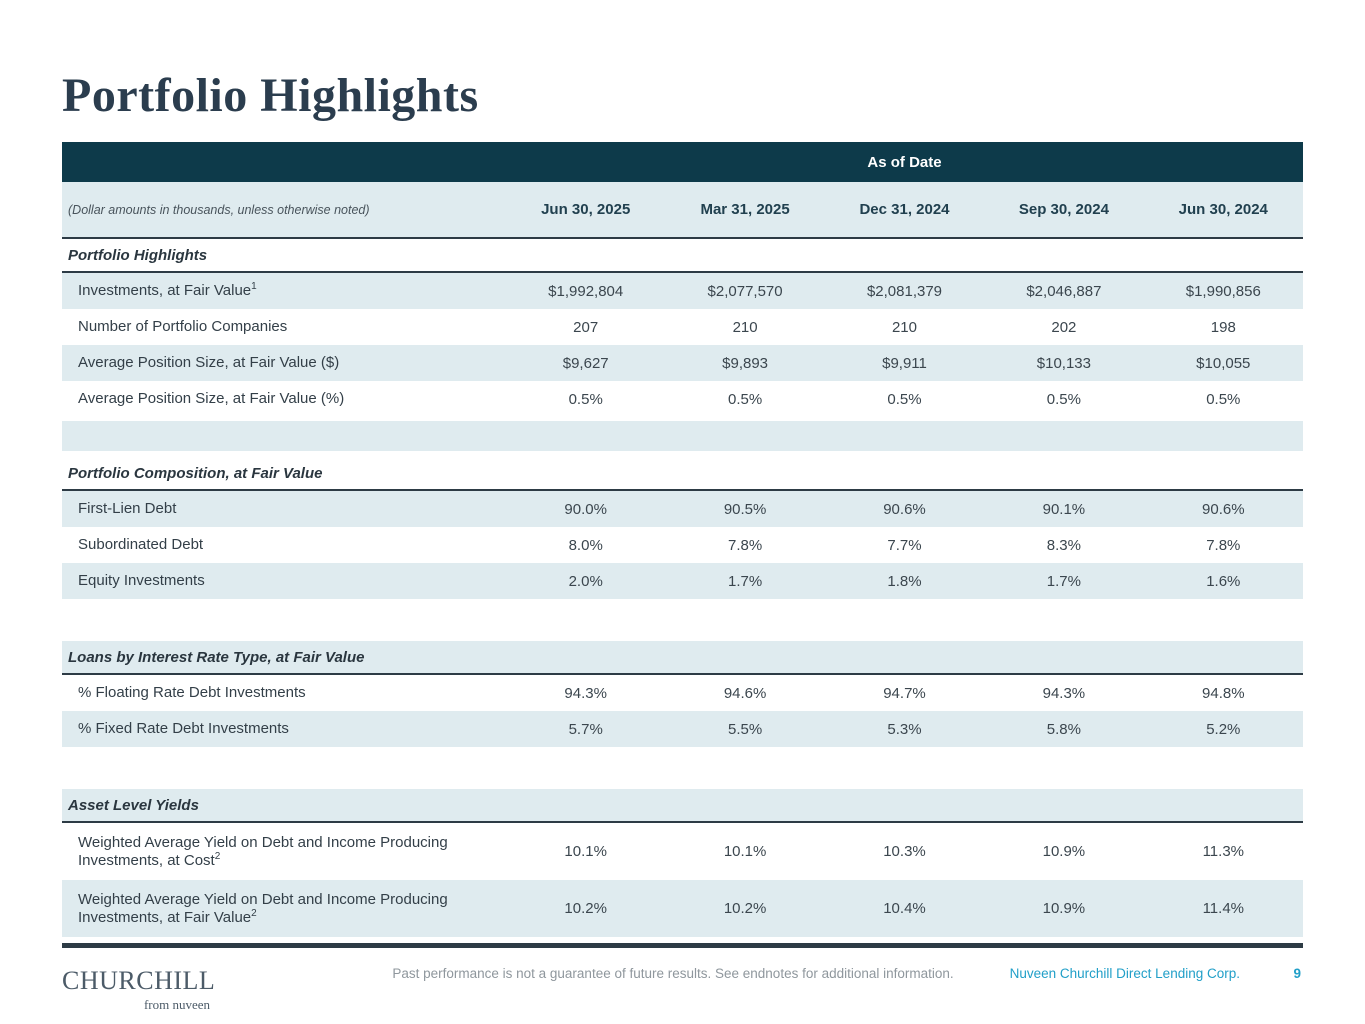  I want to click on cell-value: 1.8%, so click(904, 581).